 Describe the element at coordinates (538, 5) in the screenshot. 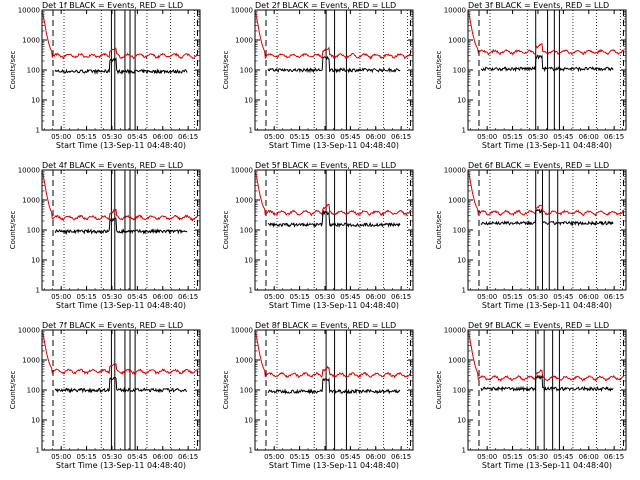

I see `panel-title: Det 3f BLACK = Events, RED = LLD` at that location.